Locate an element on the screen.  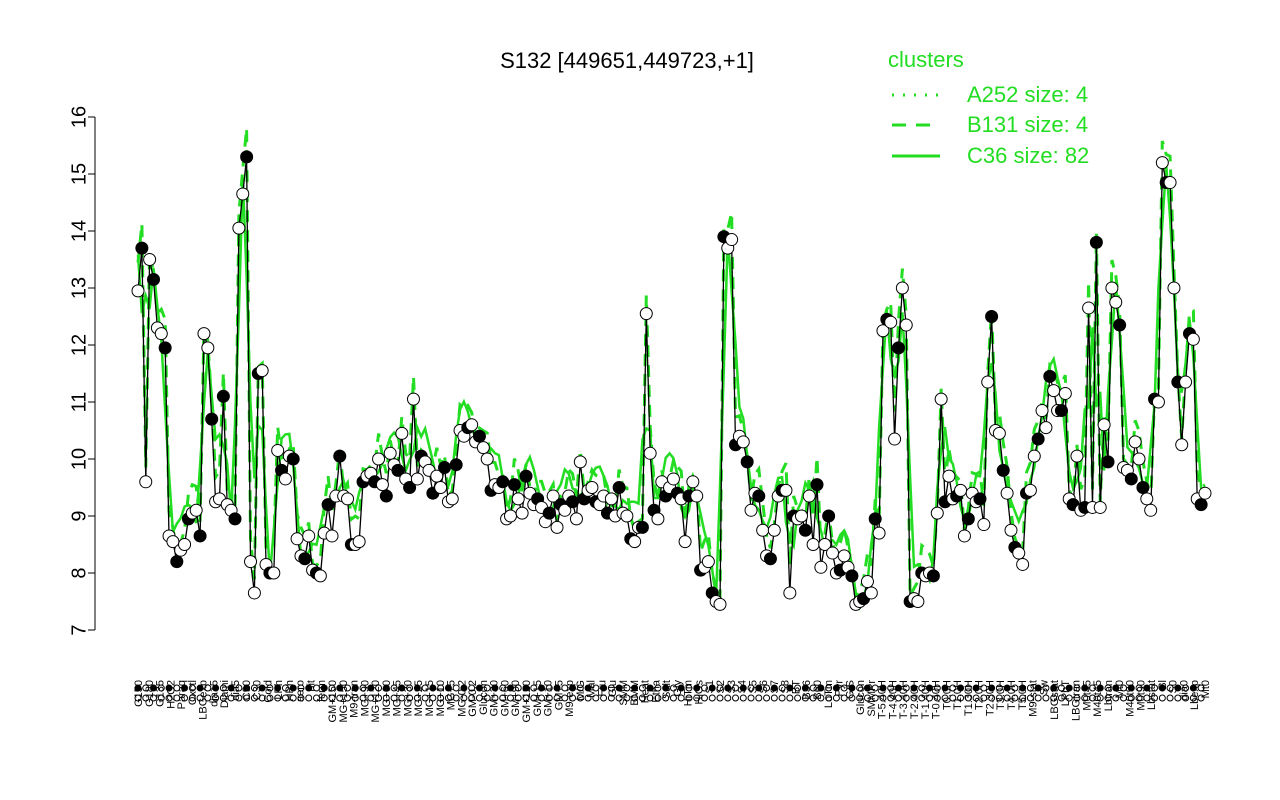
axes: 7 8 9 10 11 12 13 14 15 16 is located at coordinates (82, 371).